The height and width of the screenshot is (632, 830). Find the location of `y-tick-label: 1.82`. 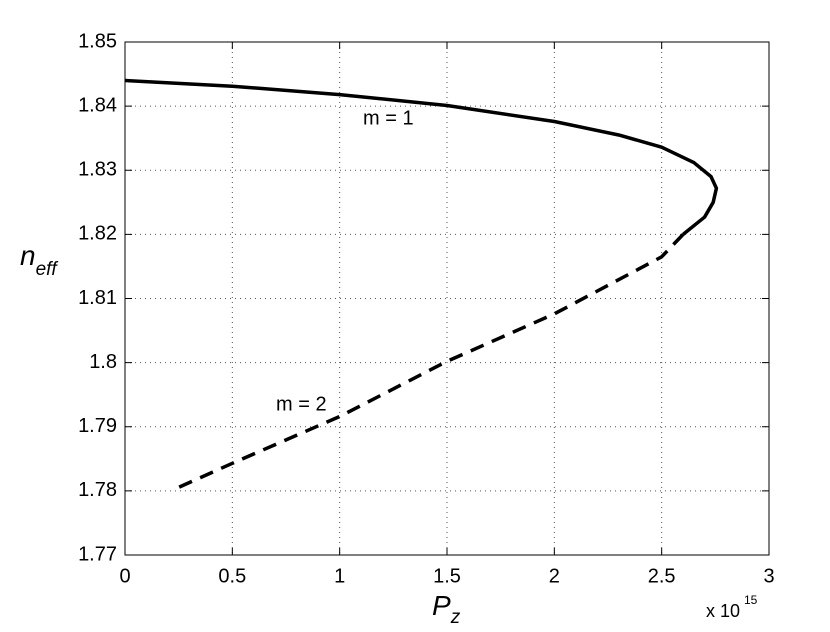

y-tick-label: 1.82 is located at coordinates (97, 234).